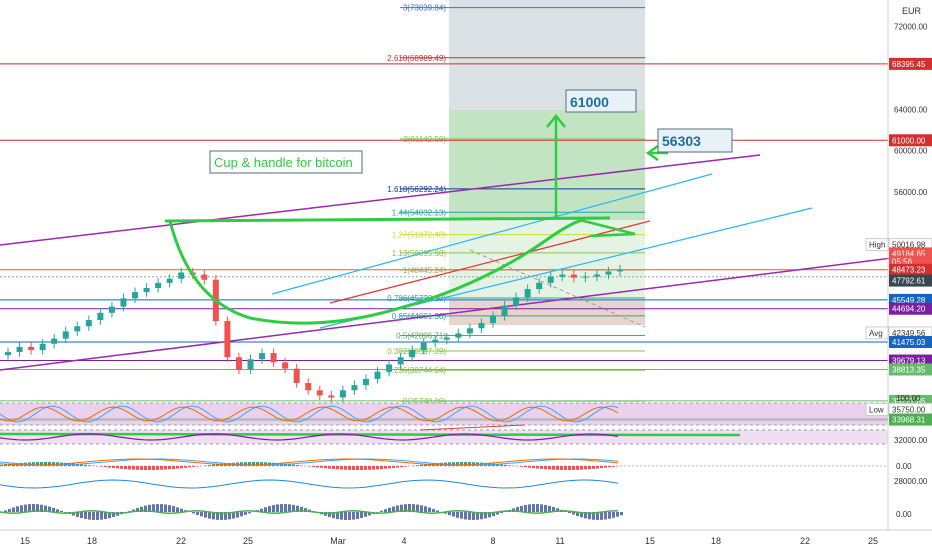  Describe the element at coordinates (909, 64) in the screenshot. I see `price-tag-text: 68395.45` at that location.